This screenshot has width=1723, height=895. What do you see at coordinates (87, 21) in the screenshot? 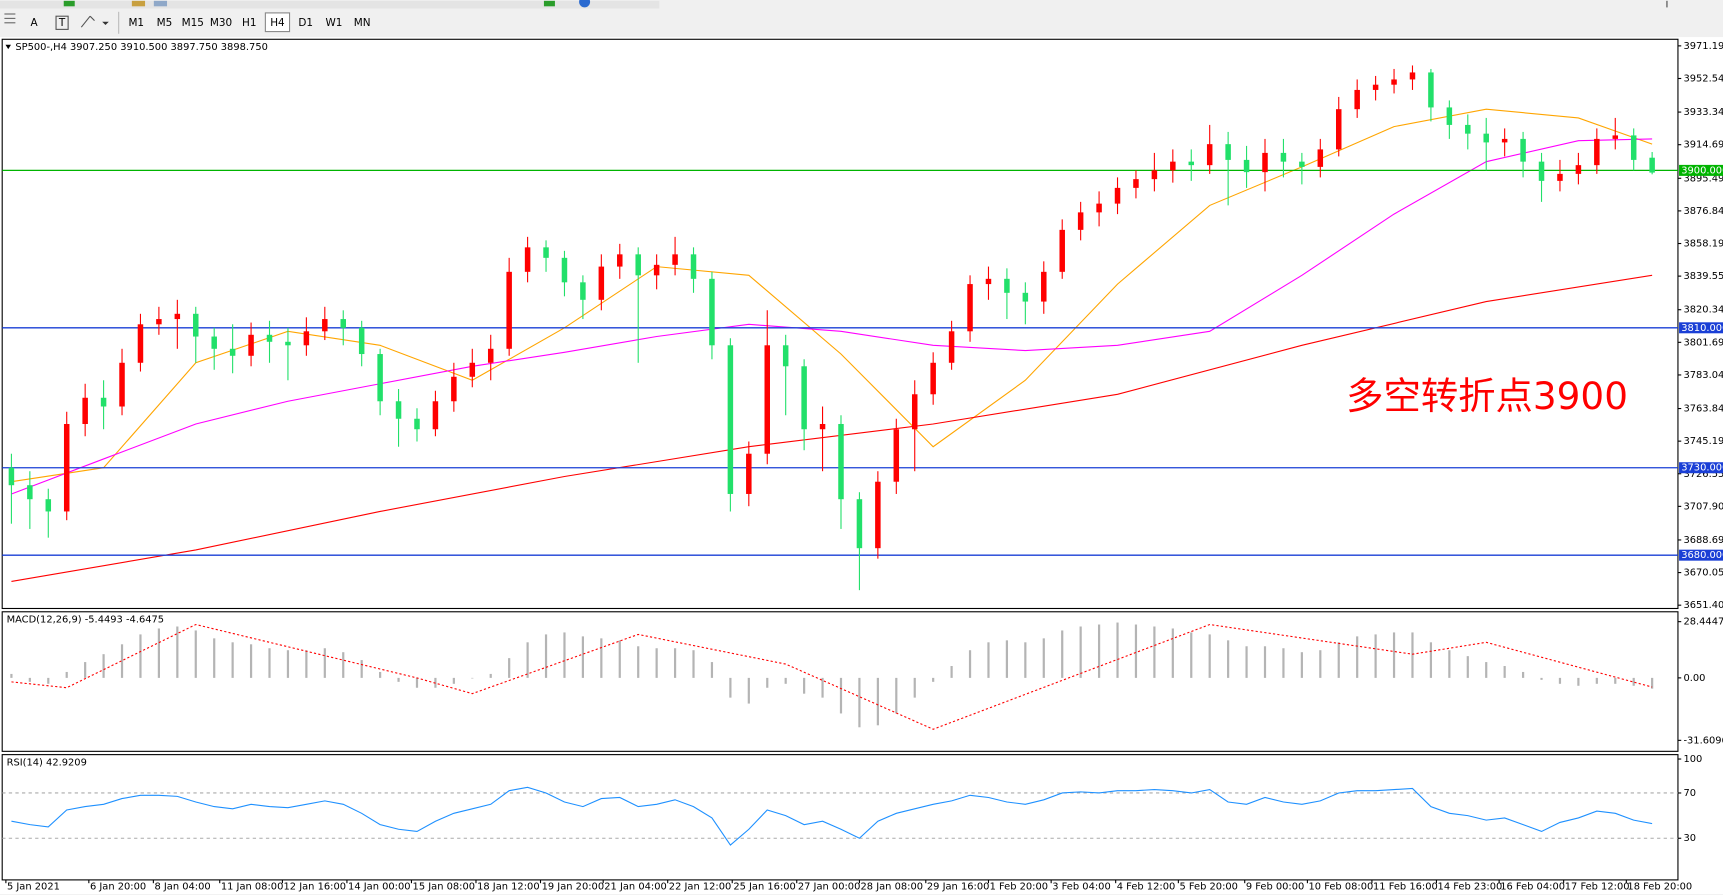
I see `icon-arrows` at bounding box center [87, 21].